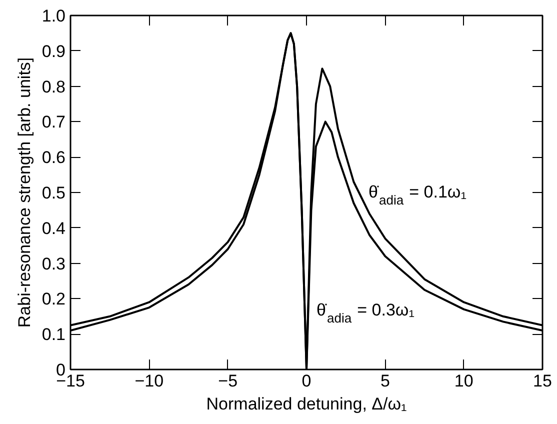  Describe the element at coordinates (54, 193) in the screenshot. I see `y-tick-label: 0.5` at that location.